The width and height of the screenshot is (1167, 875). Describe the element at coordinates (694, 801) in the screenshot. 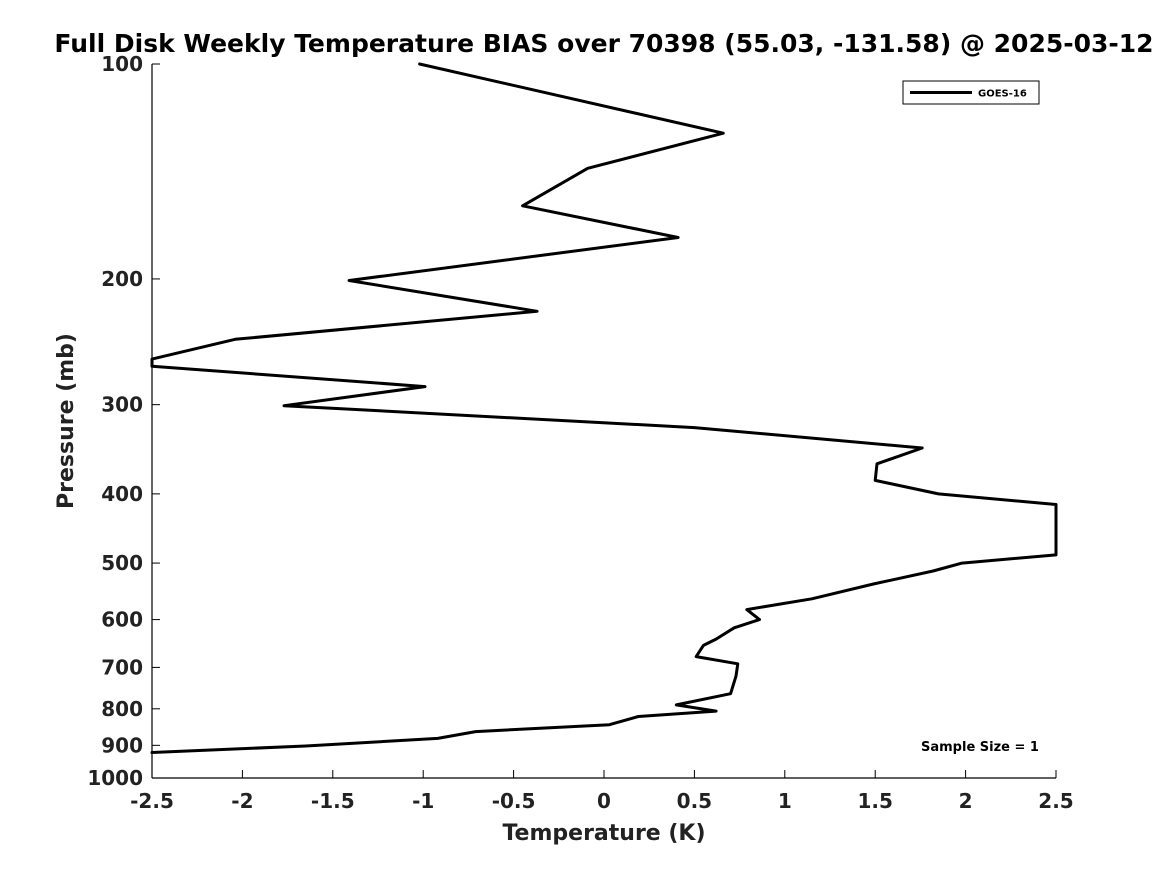

I see `x-tick-label: 0.5` at that location.